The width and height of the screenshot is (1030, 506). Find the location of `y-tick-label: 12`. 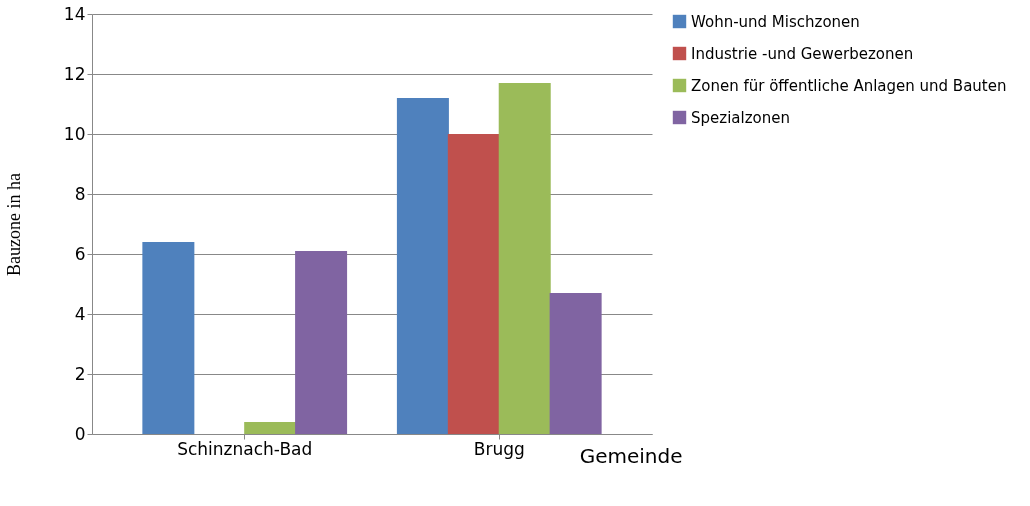

y-tick-label: 12 is located at coordinates (74, 73).